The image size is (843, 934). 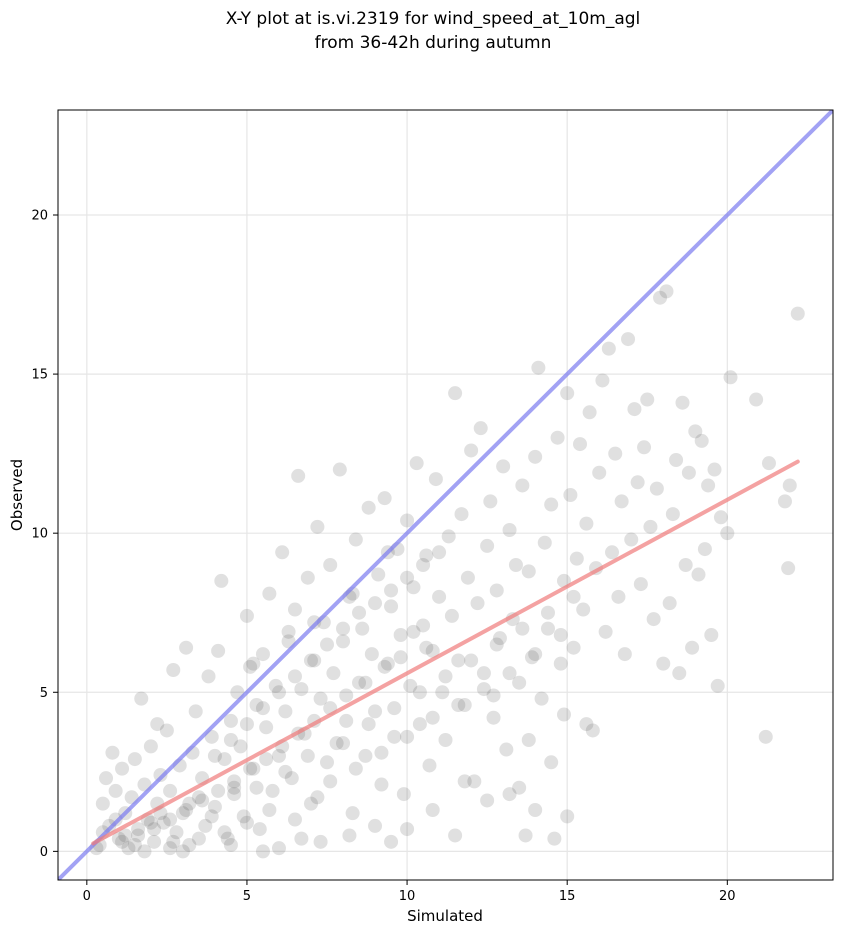 I want to click on y-tick-label: 5, so click(x=44, y=693).